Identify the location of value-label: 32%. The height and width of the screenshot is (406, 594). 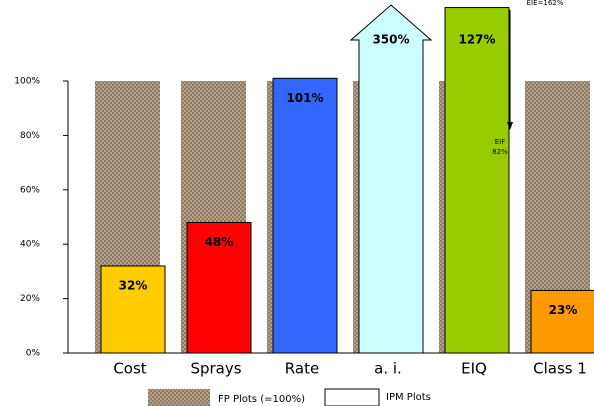
(133, 285).